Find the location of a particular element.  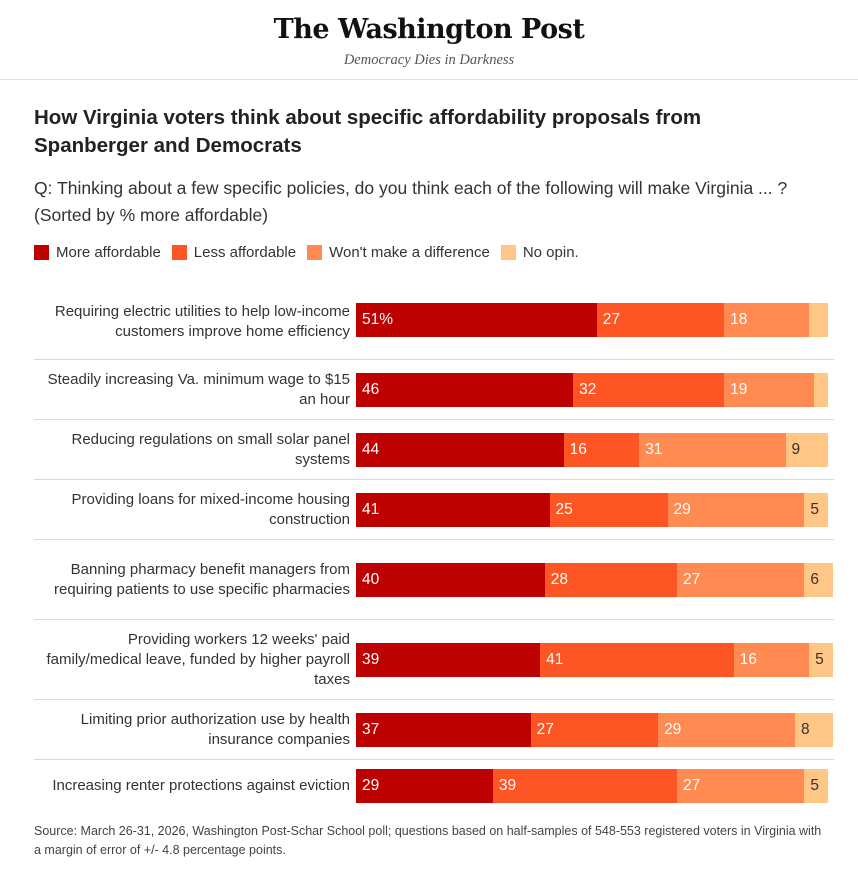

bar-segment-more-affordable: 44 is located at coordinates (460, 450).